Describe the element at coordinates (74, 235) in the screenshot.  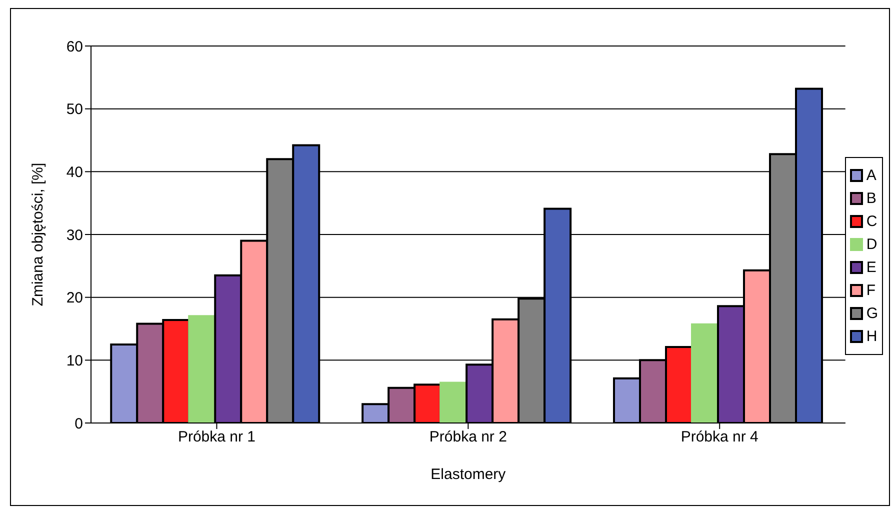
I see `y-tick-label: 30` at that location.